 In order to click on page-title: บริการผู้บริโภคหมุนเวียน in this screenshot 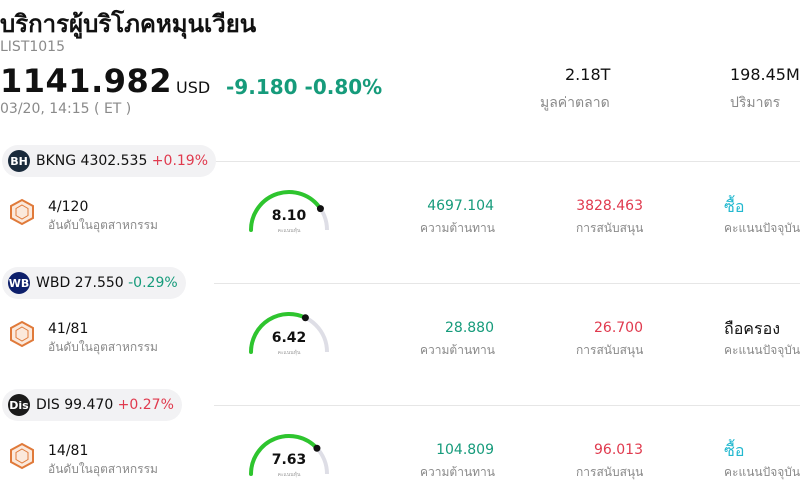, I will do `click(128, 24)`.